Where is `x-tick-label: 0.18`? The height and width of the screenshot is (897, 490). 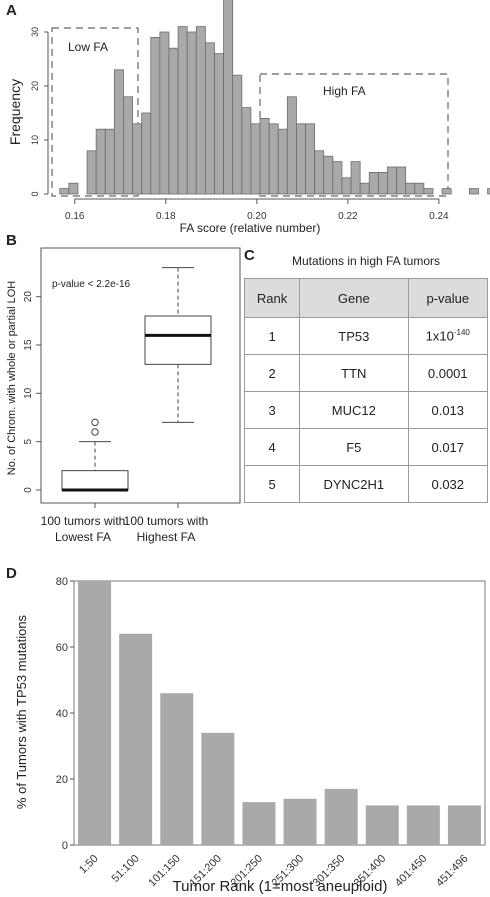 x-tick-label: 0.18 is located at coordinates (166, 216).